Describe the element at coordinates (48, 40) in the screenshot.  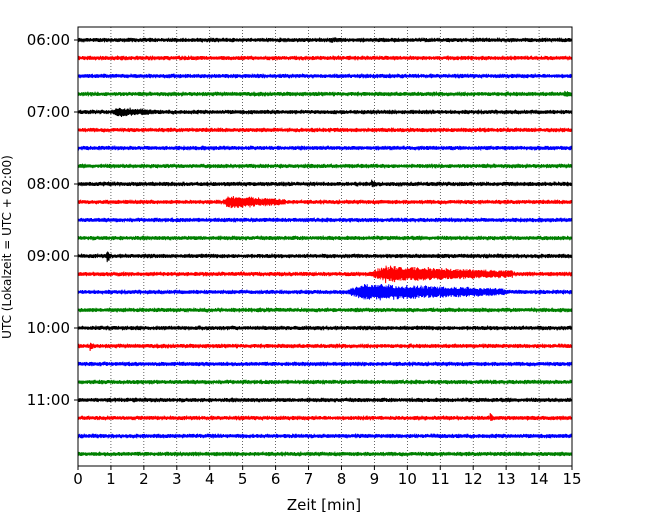
I see `y-tick-label: 06:00` at that location.